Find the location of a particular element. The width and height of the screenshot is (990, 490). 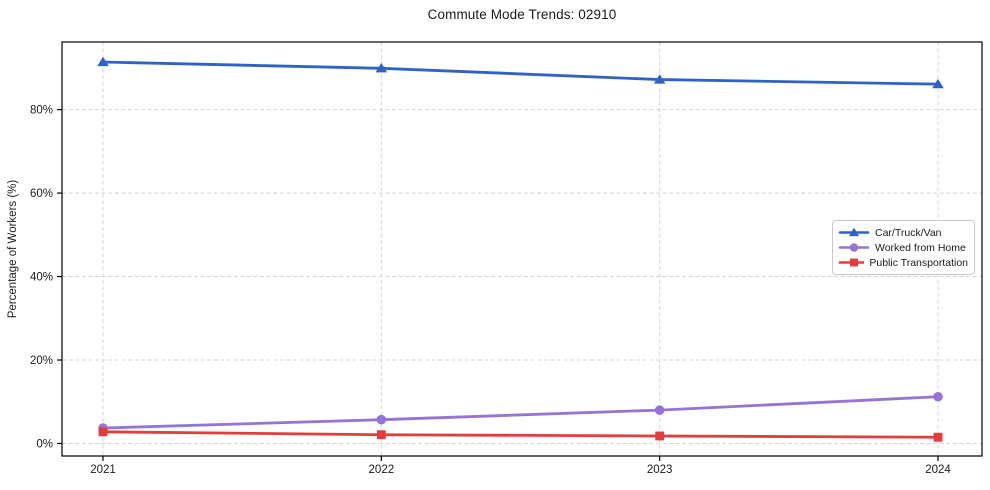

legend-item-car-truck-van: Car/Truck/Van is located at coordinates (903, 232).